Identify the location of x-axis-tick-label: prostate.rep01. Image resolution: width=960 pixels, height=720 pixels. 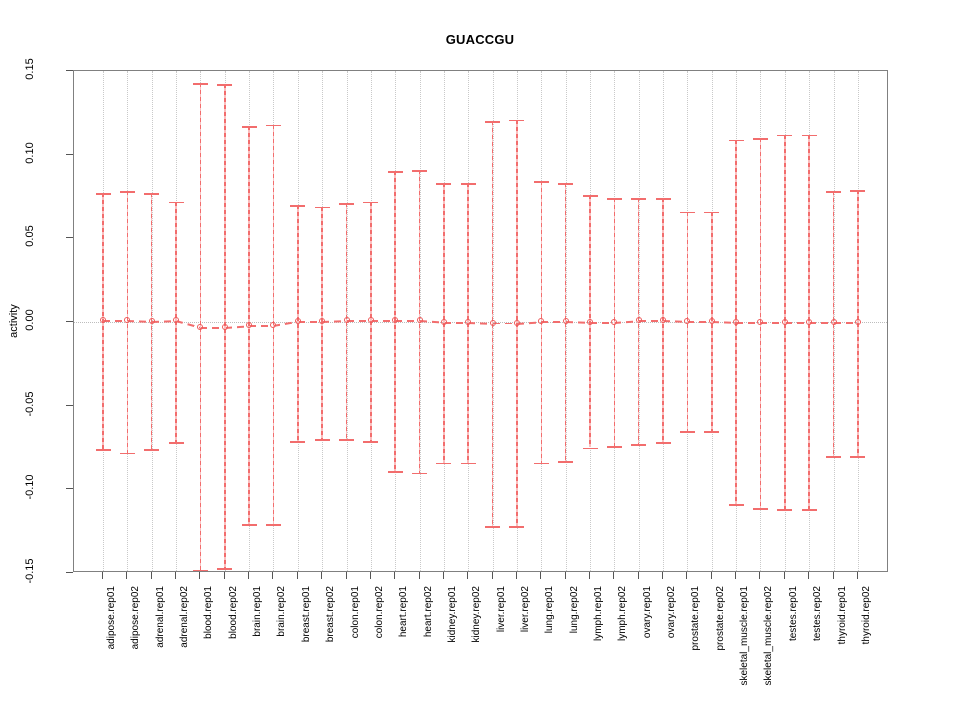
(696, 618).